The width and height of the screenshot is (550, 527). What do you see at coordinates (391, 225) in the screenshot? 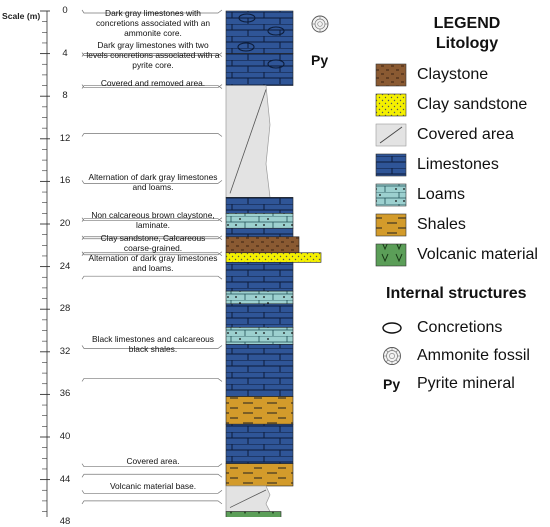
I see `legend-swatch-shale` at bounding box center [391, 225].